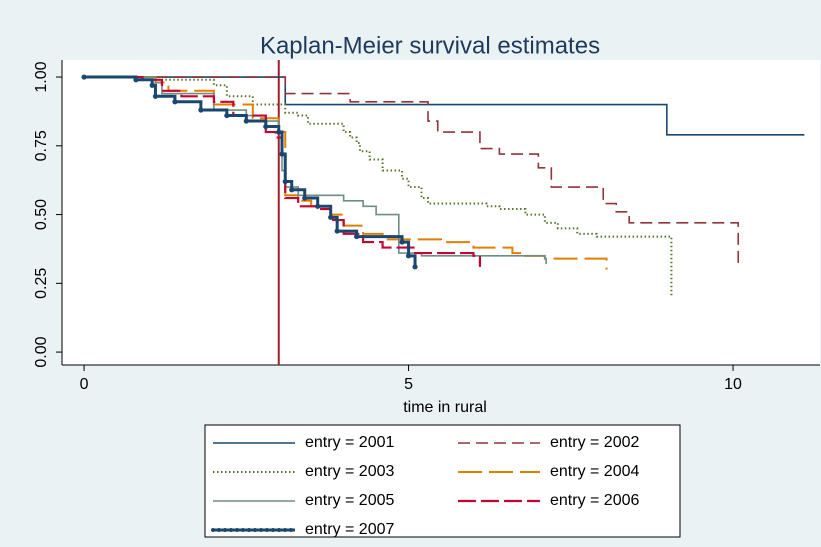  Describe the element at coordinates (595, 442) in the screenshot. I see `legend-label: entry = 2002` at that location.